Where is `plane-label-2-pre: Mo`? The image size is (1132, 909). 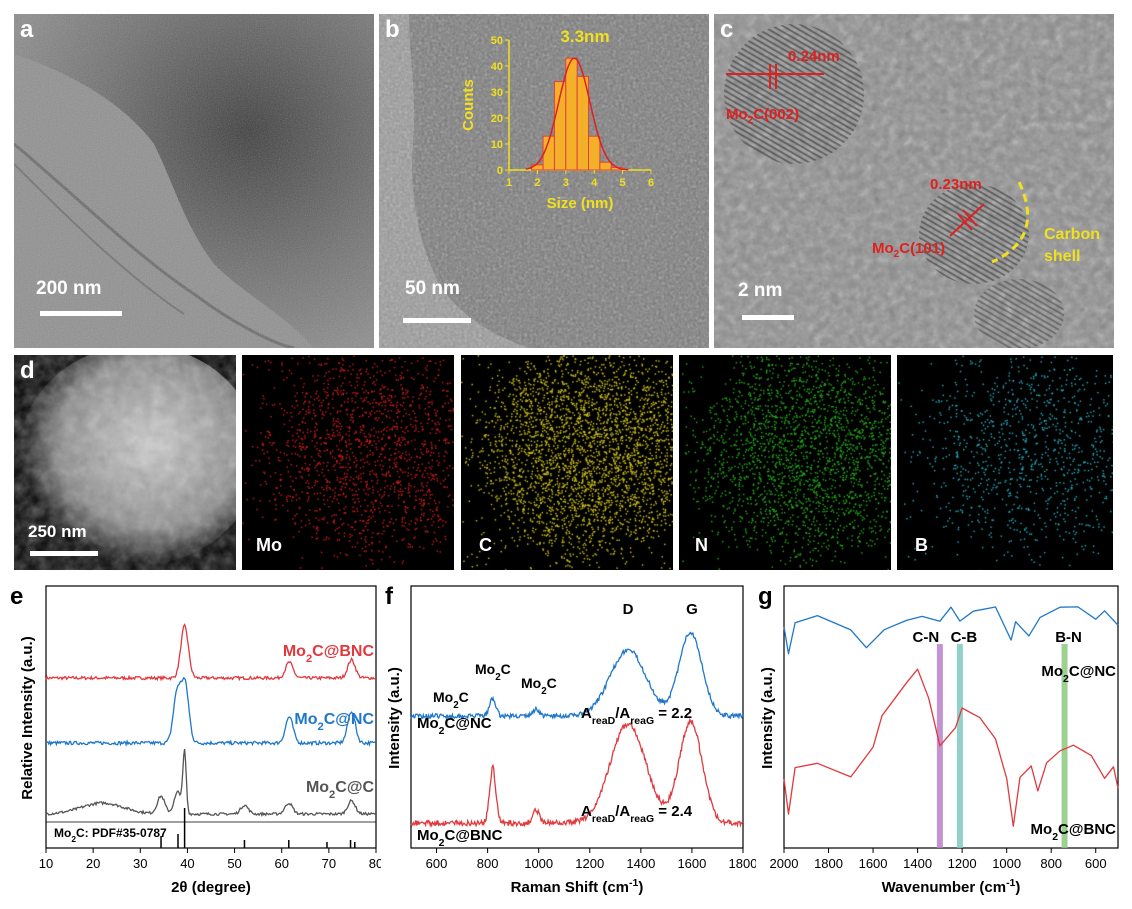
plane-label-2-pre: Mo is located at coordinates (883, 248).